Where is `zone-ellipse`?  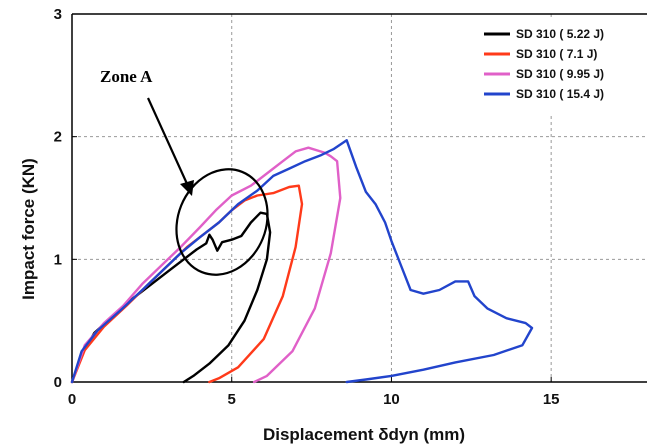 zone-ellipse is located at coordinates (222, 222).